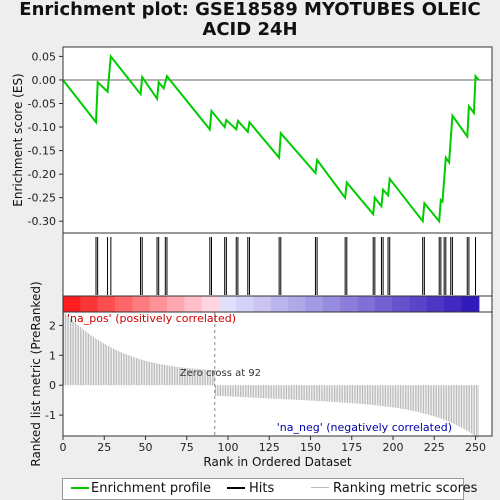 The height and width of the screenshot is (500, 500). Describe the element at coordinates (228, 447) in the screenshot. I see `x-tick-label: 100` at that location.